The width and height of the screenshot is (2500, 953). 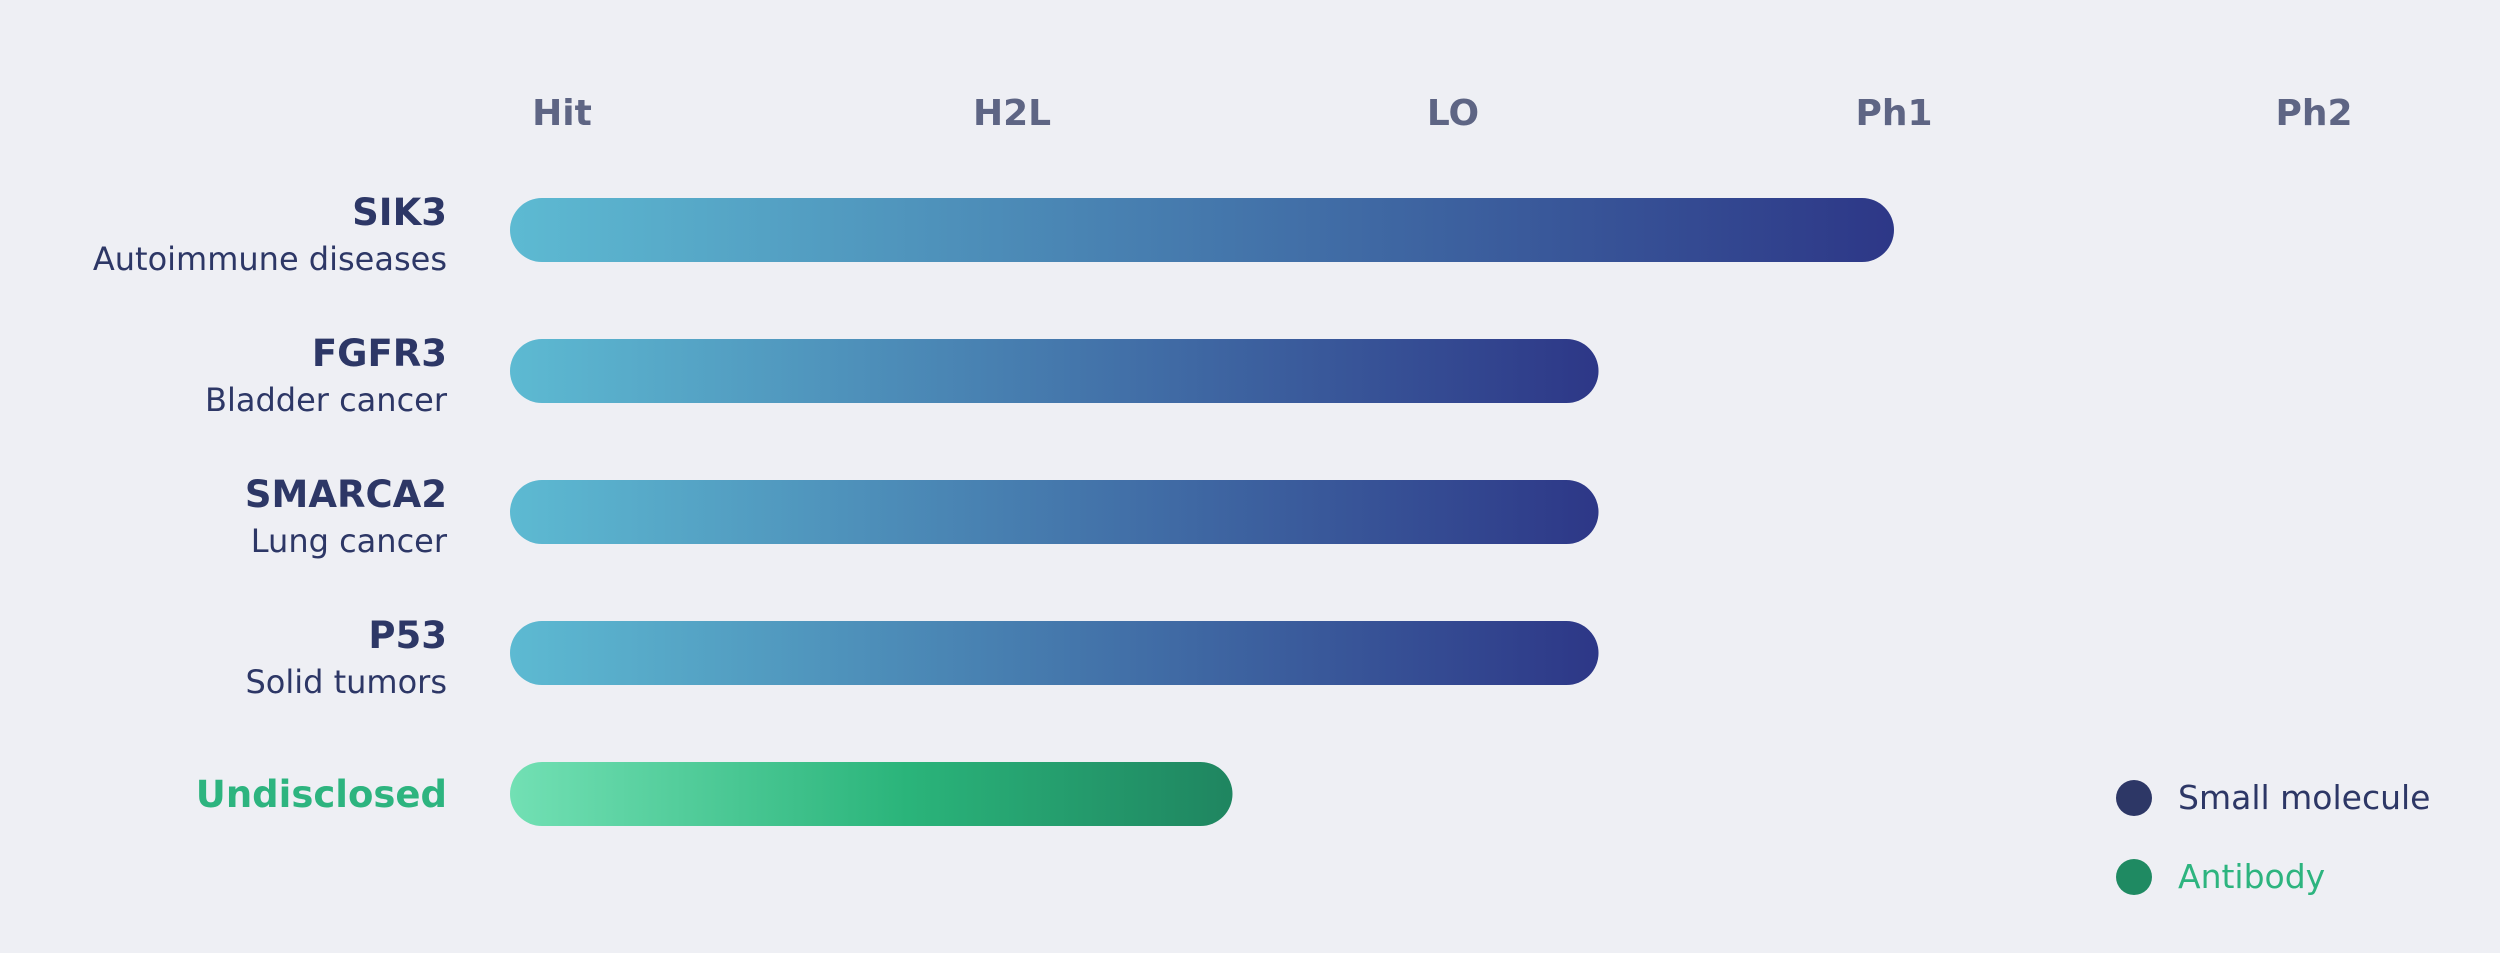 I want to click on stage-label-ph2: Ph2, so click(x=2313, y=113).